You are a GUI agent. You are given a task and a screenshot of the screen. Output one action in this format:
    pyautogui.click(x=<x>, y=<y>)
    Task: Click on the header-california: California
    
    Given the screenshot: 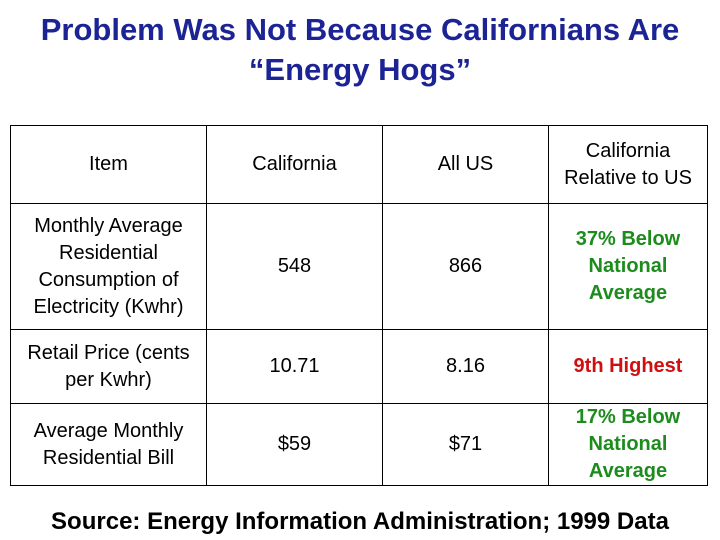 What is the action you would take?
    pyautogui.click(x=294, y=164)
    